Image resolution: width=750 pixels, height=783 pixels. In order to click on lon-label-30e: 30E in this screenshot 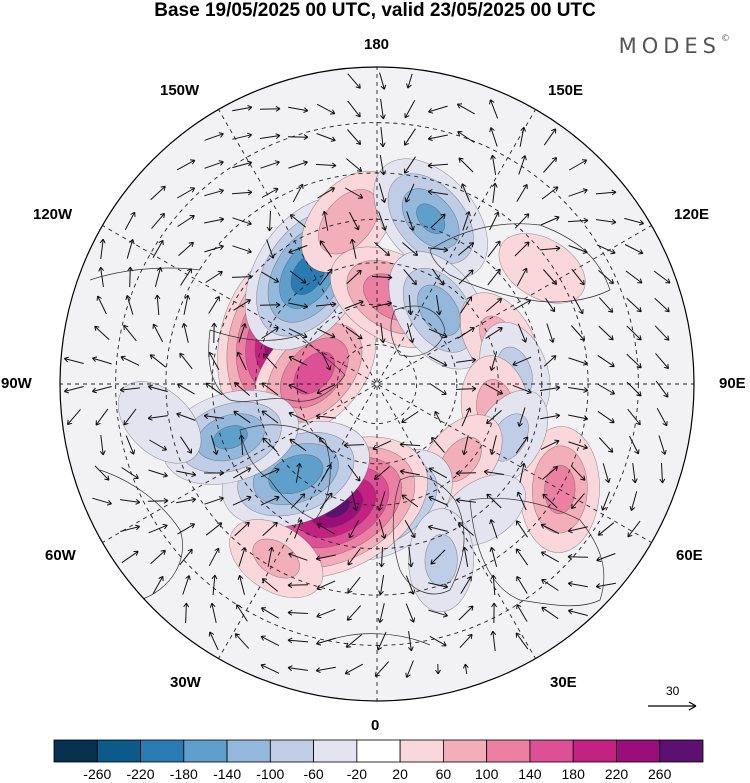, I will do `click(563, 682)`.